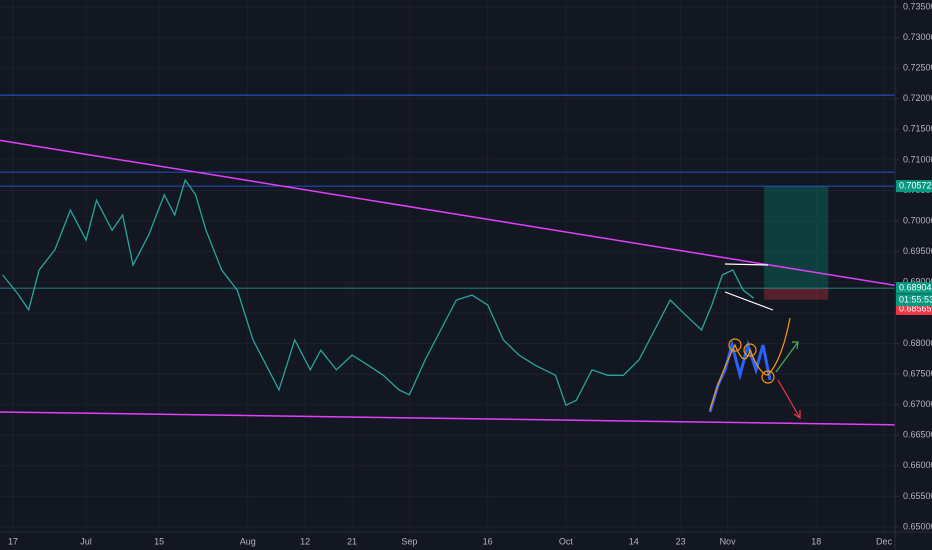  What do you see at coordinates (787, 357) in the screenshot?
I see `up-arrow` at bounding box center [787, 357].